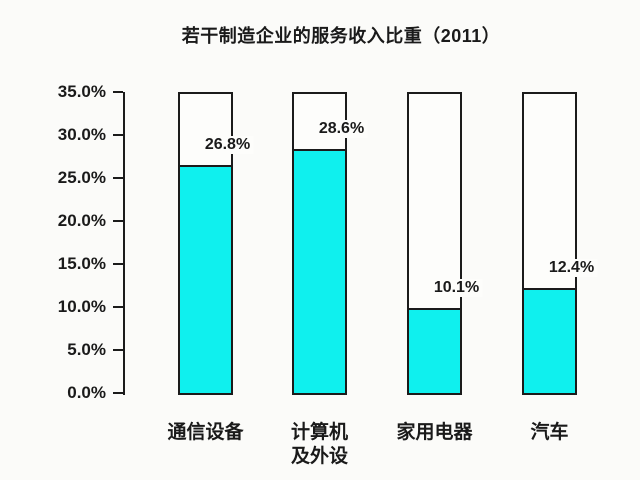  I want to click on y-tick-label: 15.0%, so click(81, 263).